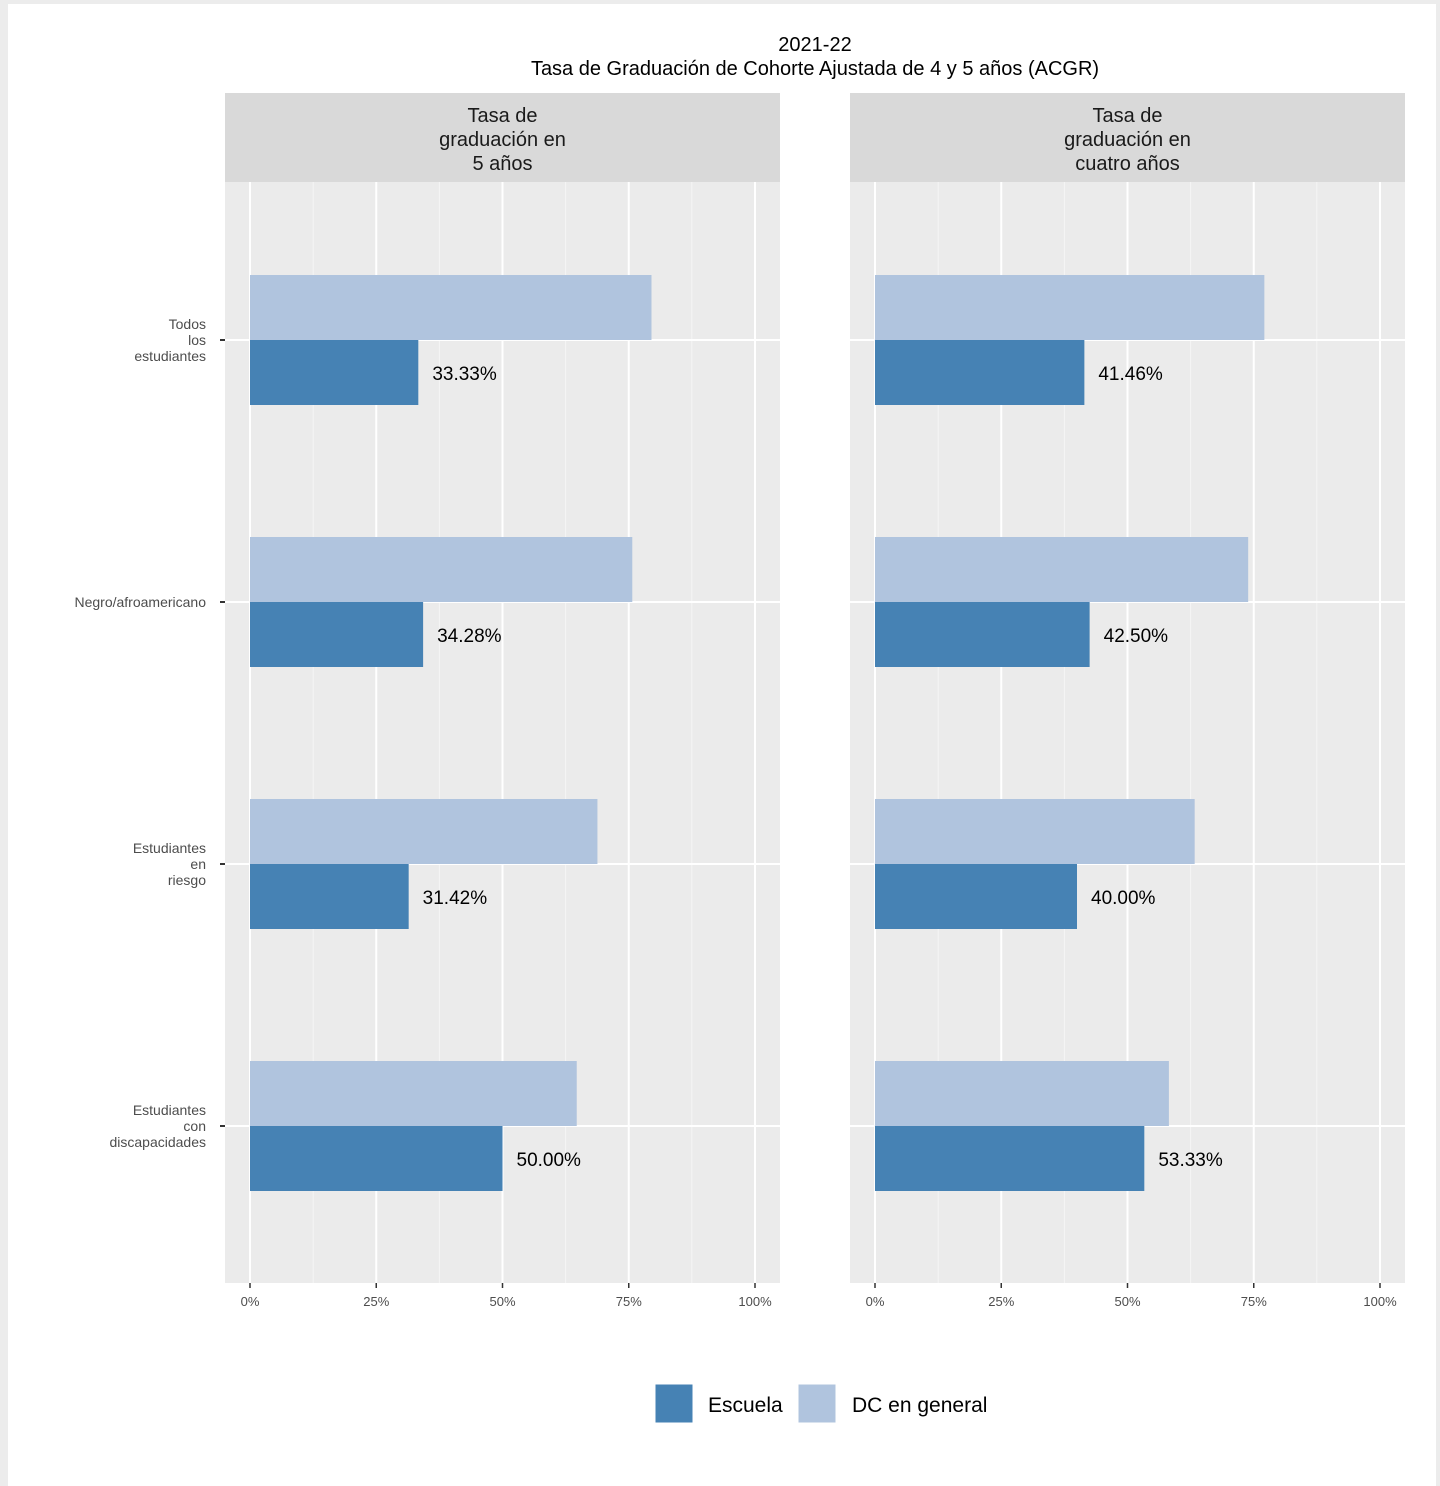 The height and width of the screenshot is (1486, 1440). I want to click on legend-label: DC en general, so click(919, 1405).